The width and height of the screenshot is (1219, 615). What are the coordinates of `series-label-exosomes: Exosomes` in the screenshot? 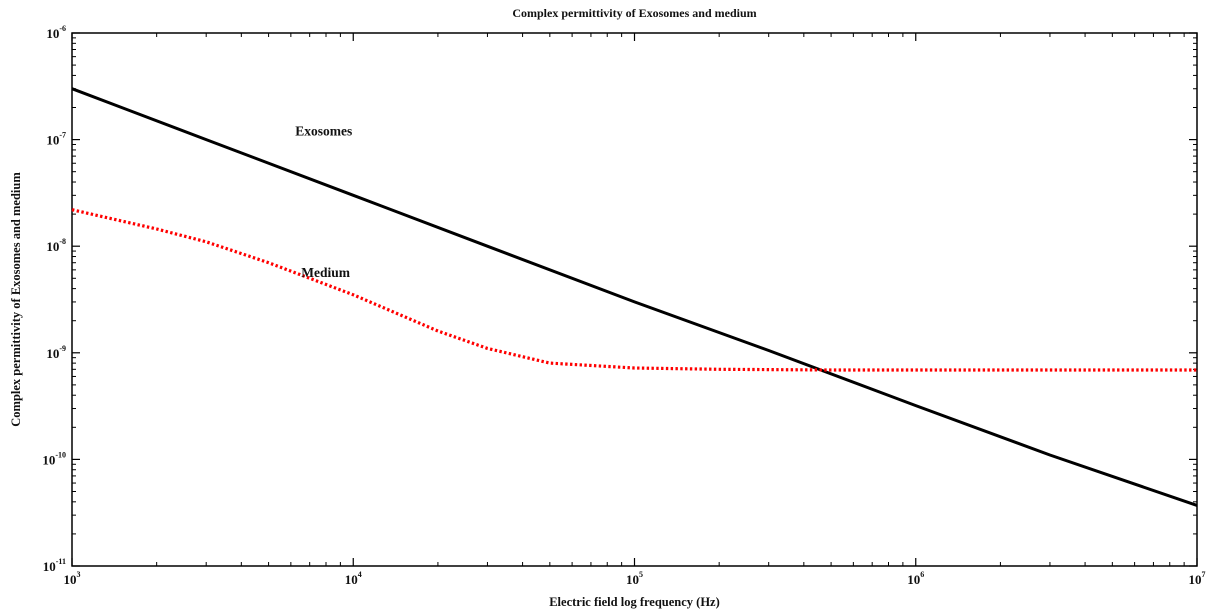 It's located at (323, 131).